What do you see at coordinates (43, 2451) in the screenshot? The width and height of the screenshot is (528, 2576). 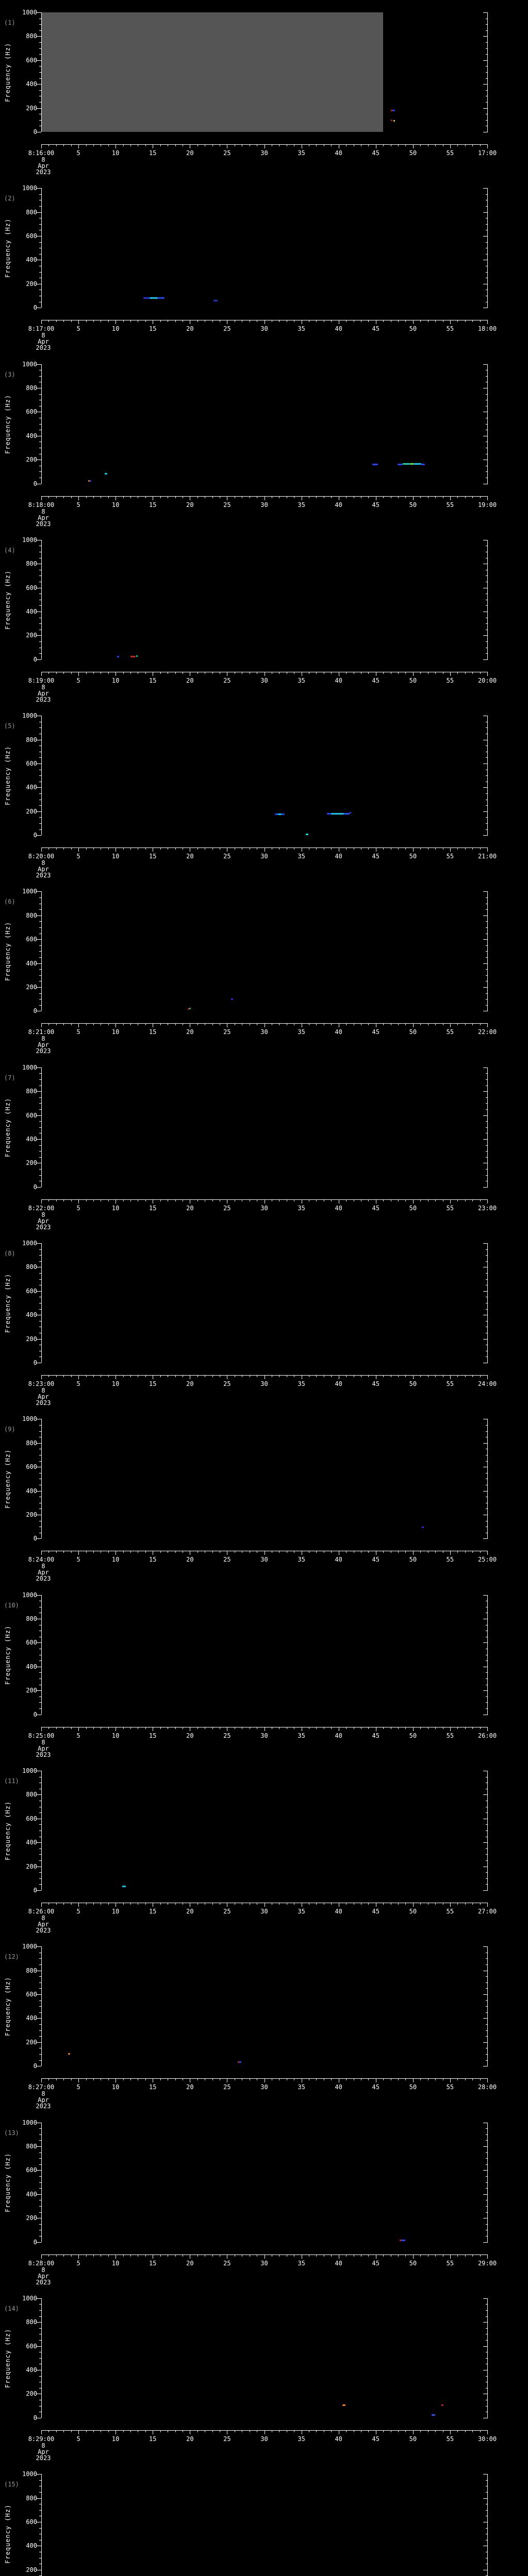 I see `date-month-label: Apr` at bounding box center [43, 2451].